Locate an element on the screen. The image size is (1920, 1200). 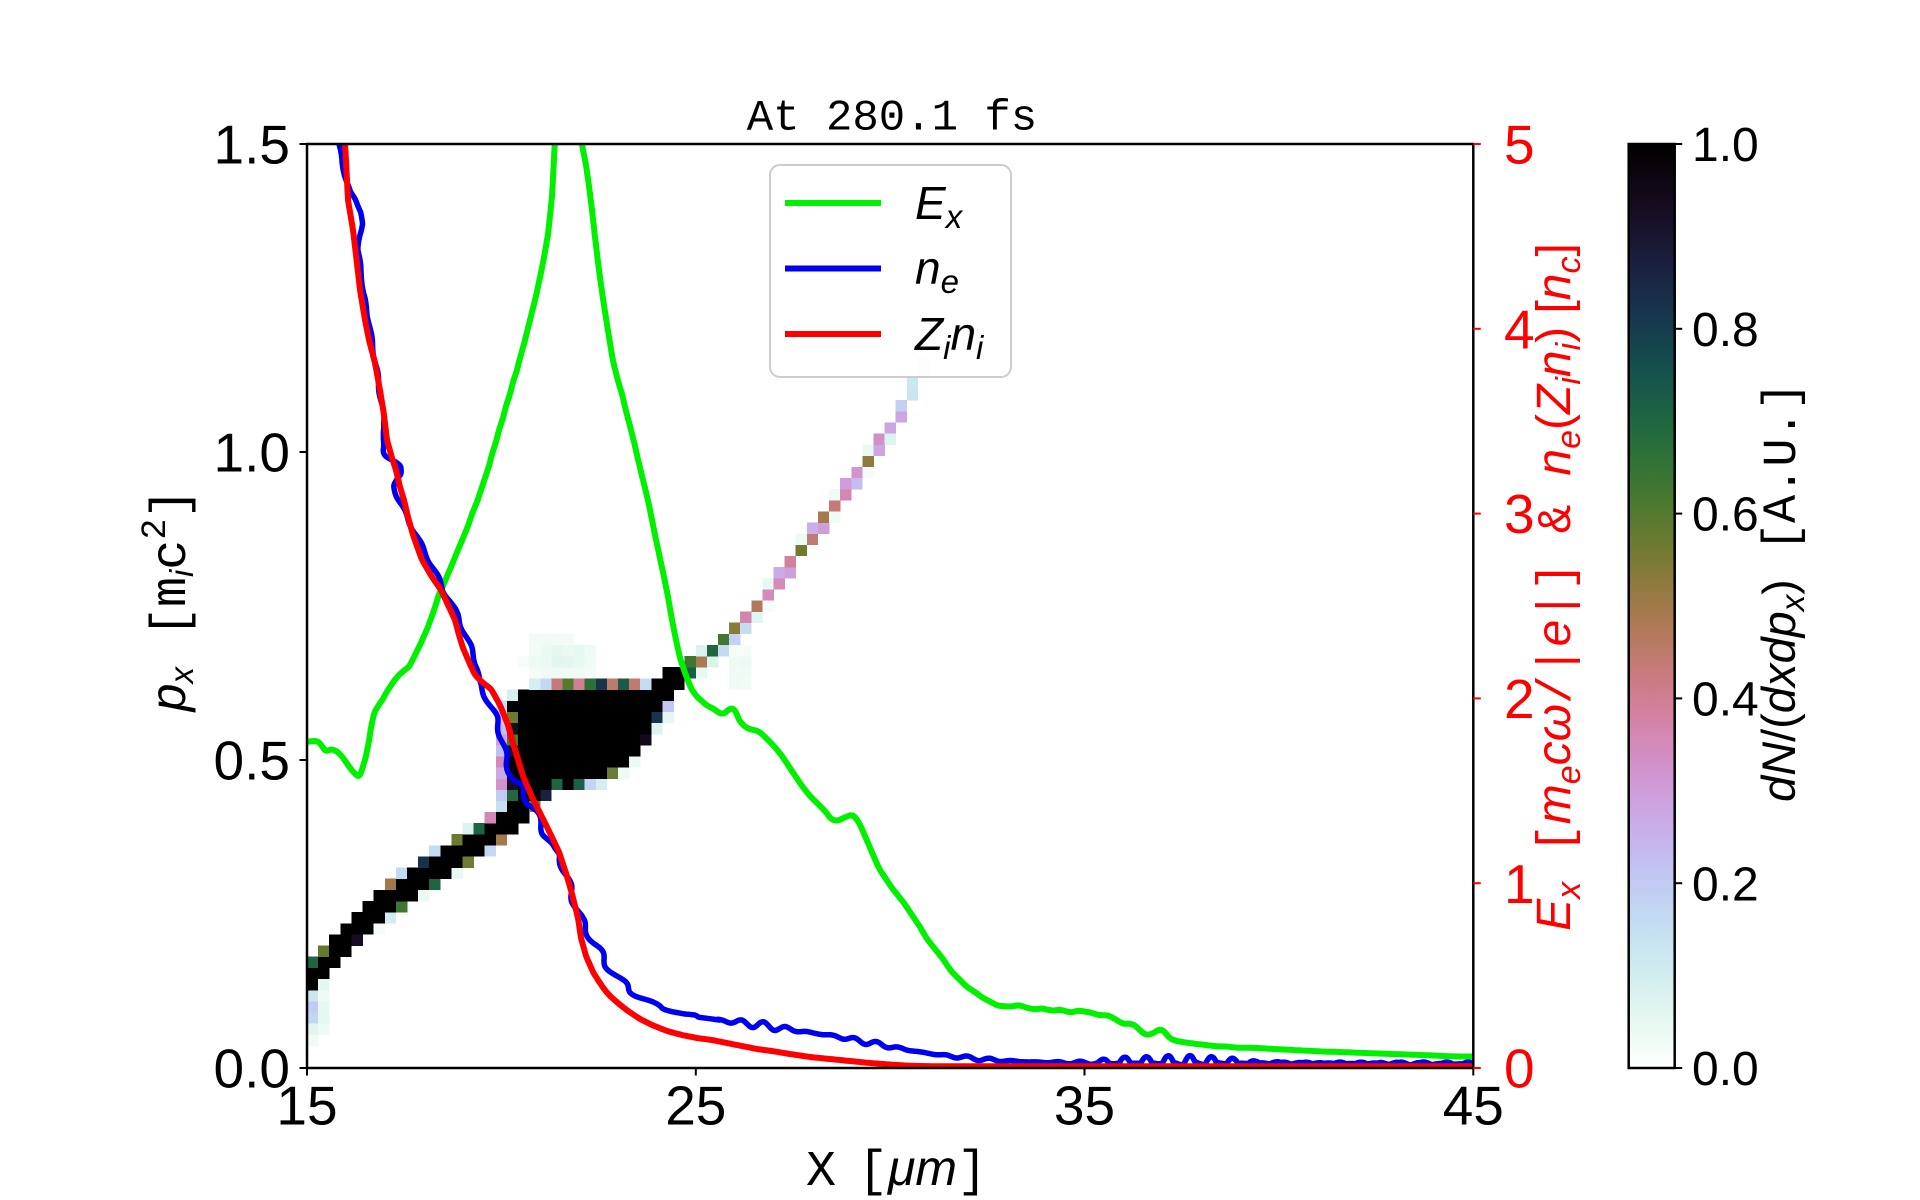
svg-text: 25 is located at coordinates (695, 1106).